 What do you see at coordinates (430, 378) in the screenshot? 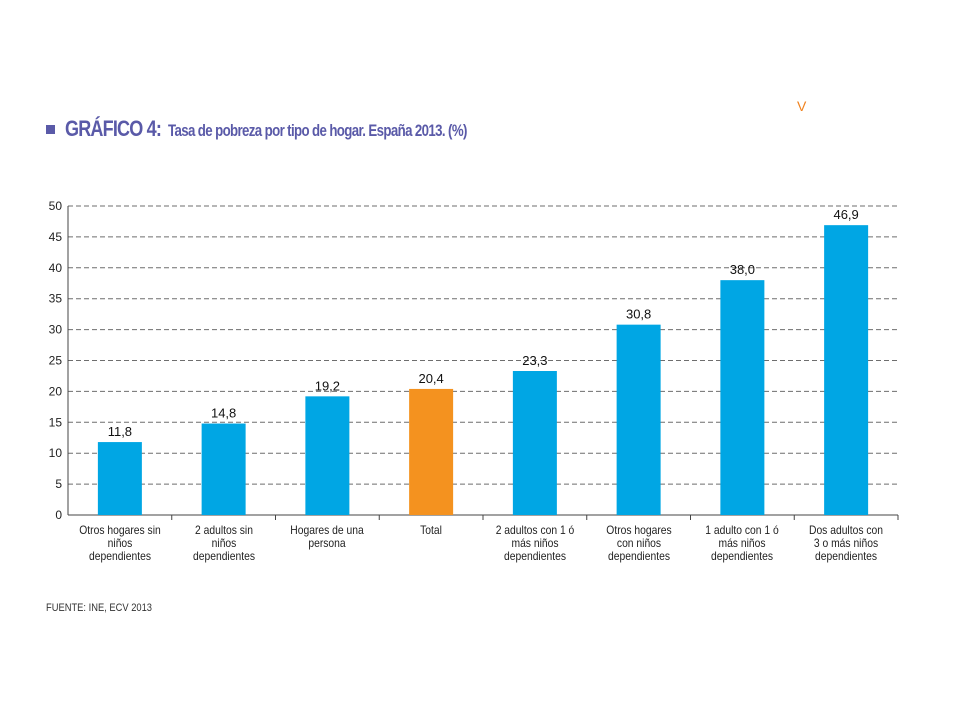
I see `data-label: 20,4` at bounding box center [430, 378].